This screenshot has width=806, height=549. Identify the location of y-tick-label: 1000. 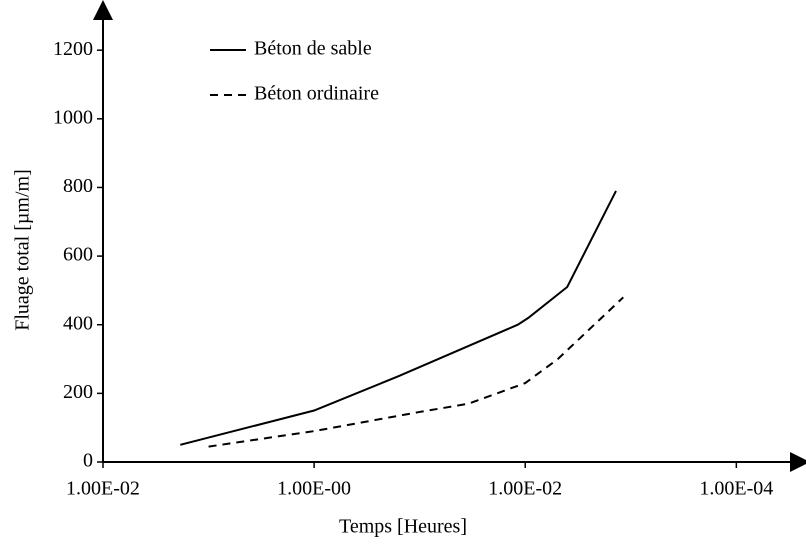
(73, 117).